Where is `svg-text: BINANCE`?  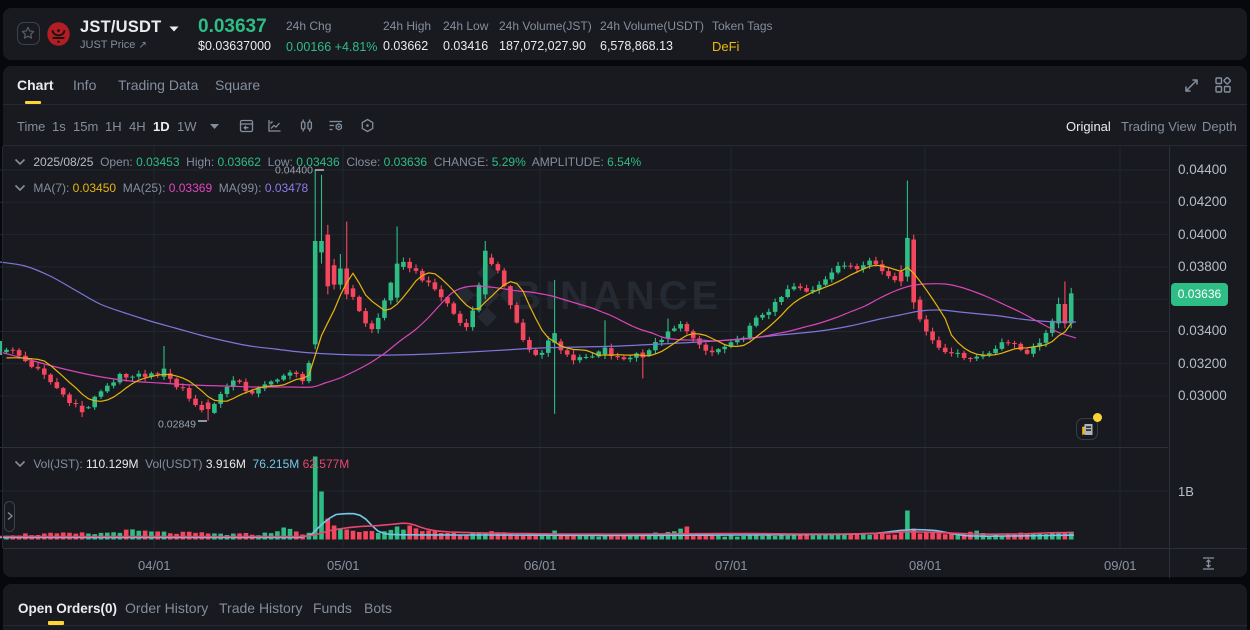
svg-text: BINANCE is located at coordinates (617, 296).